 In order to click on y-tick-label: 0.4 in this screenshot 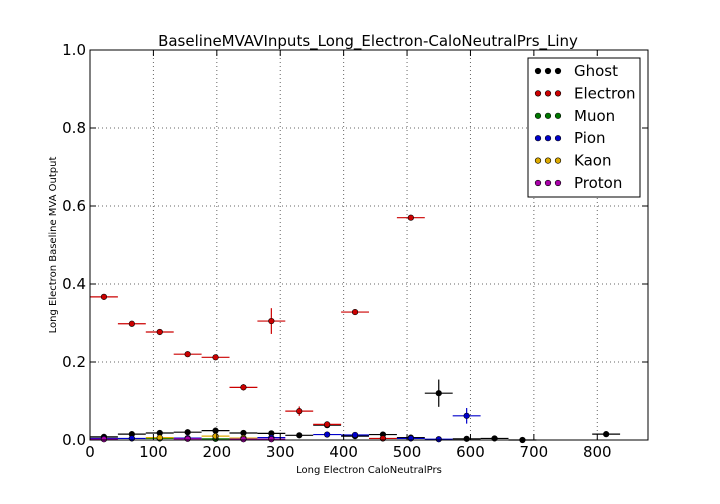, I will do `click(74, 284)`.